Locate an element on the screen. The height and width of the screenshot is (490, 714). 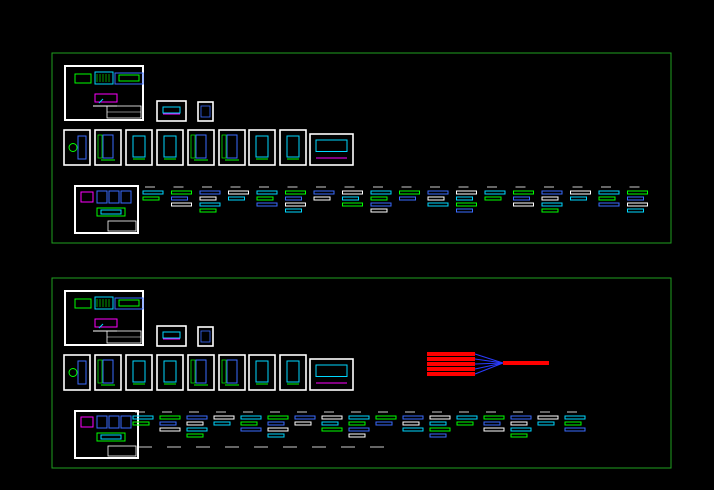
elevation-side is located at coordinates (100, 146).